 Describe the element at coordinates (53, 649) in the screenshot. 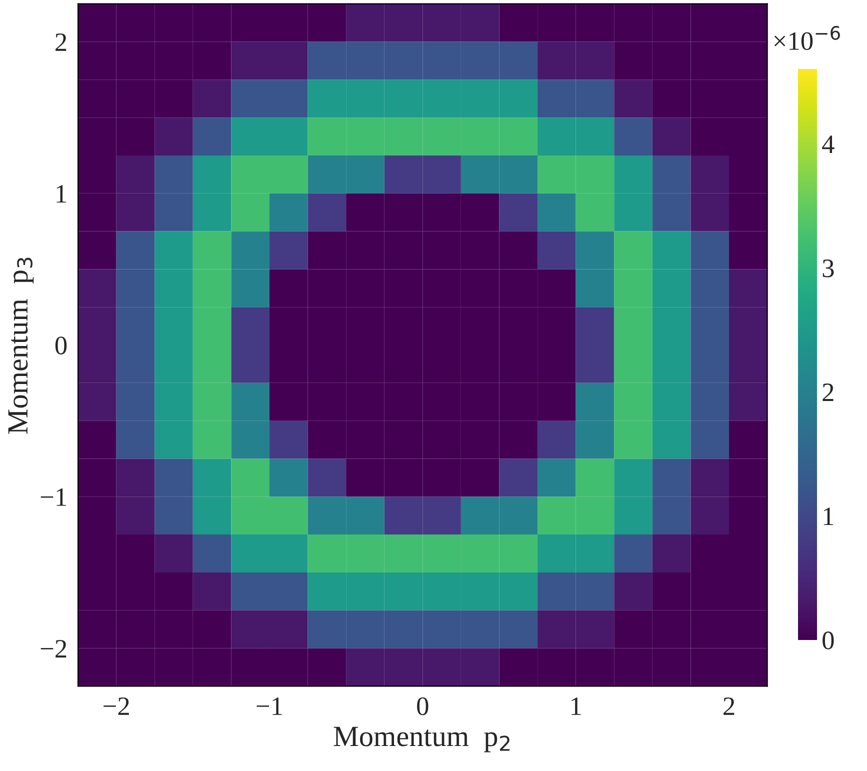

I see `y-tick-label: −2` at that location.